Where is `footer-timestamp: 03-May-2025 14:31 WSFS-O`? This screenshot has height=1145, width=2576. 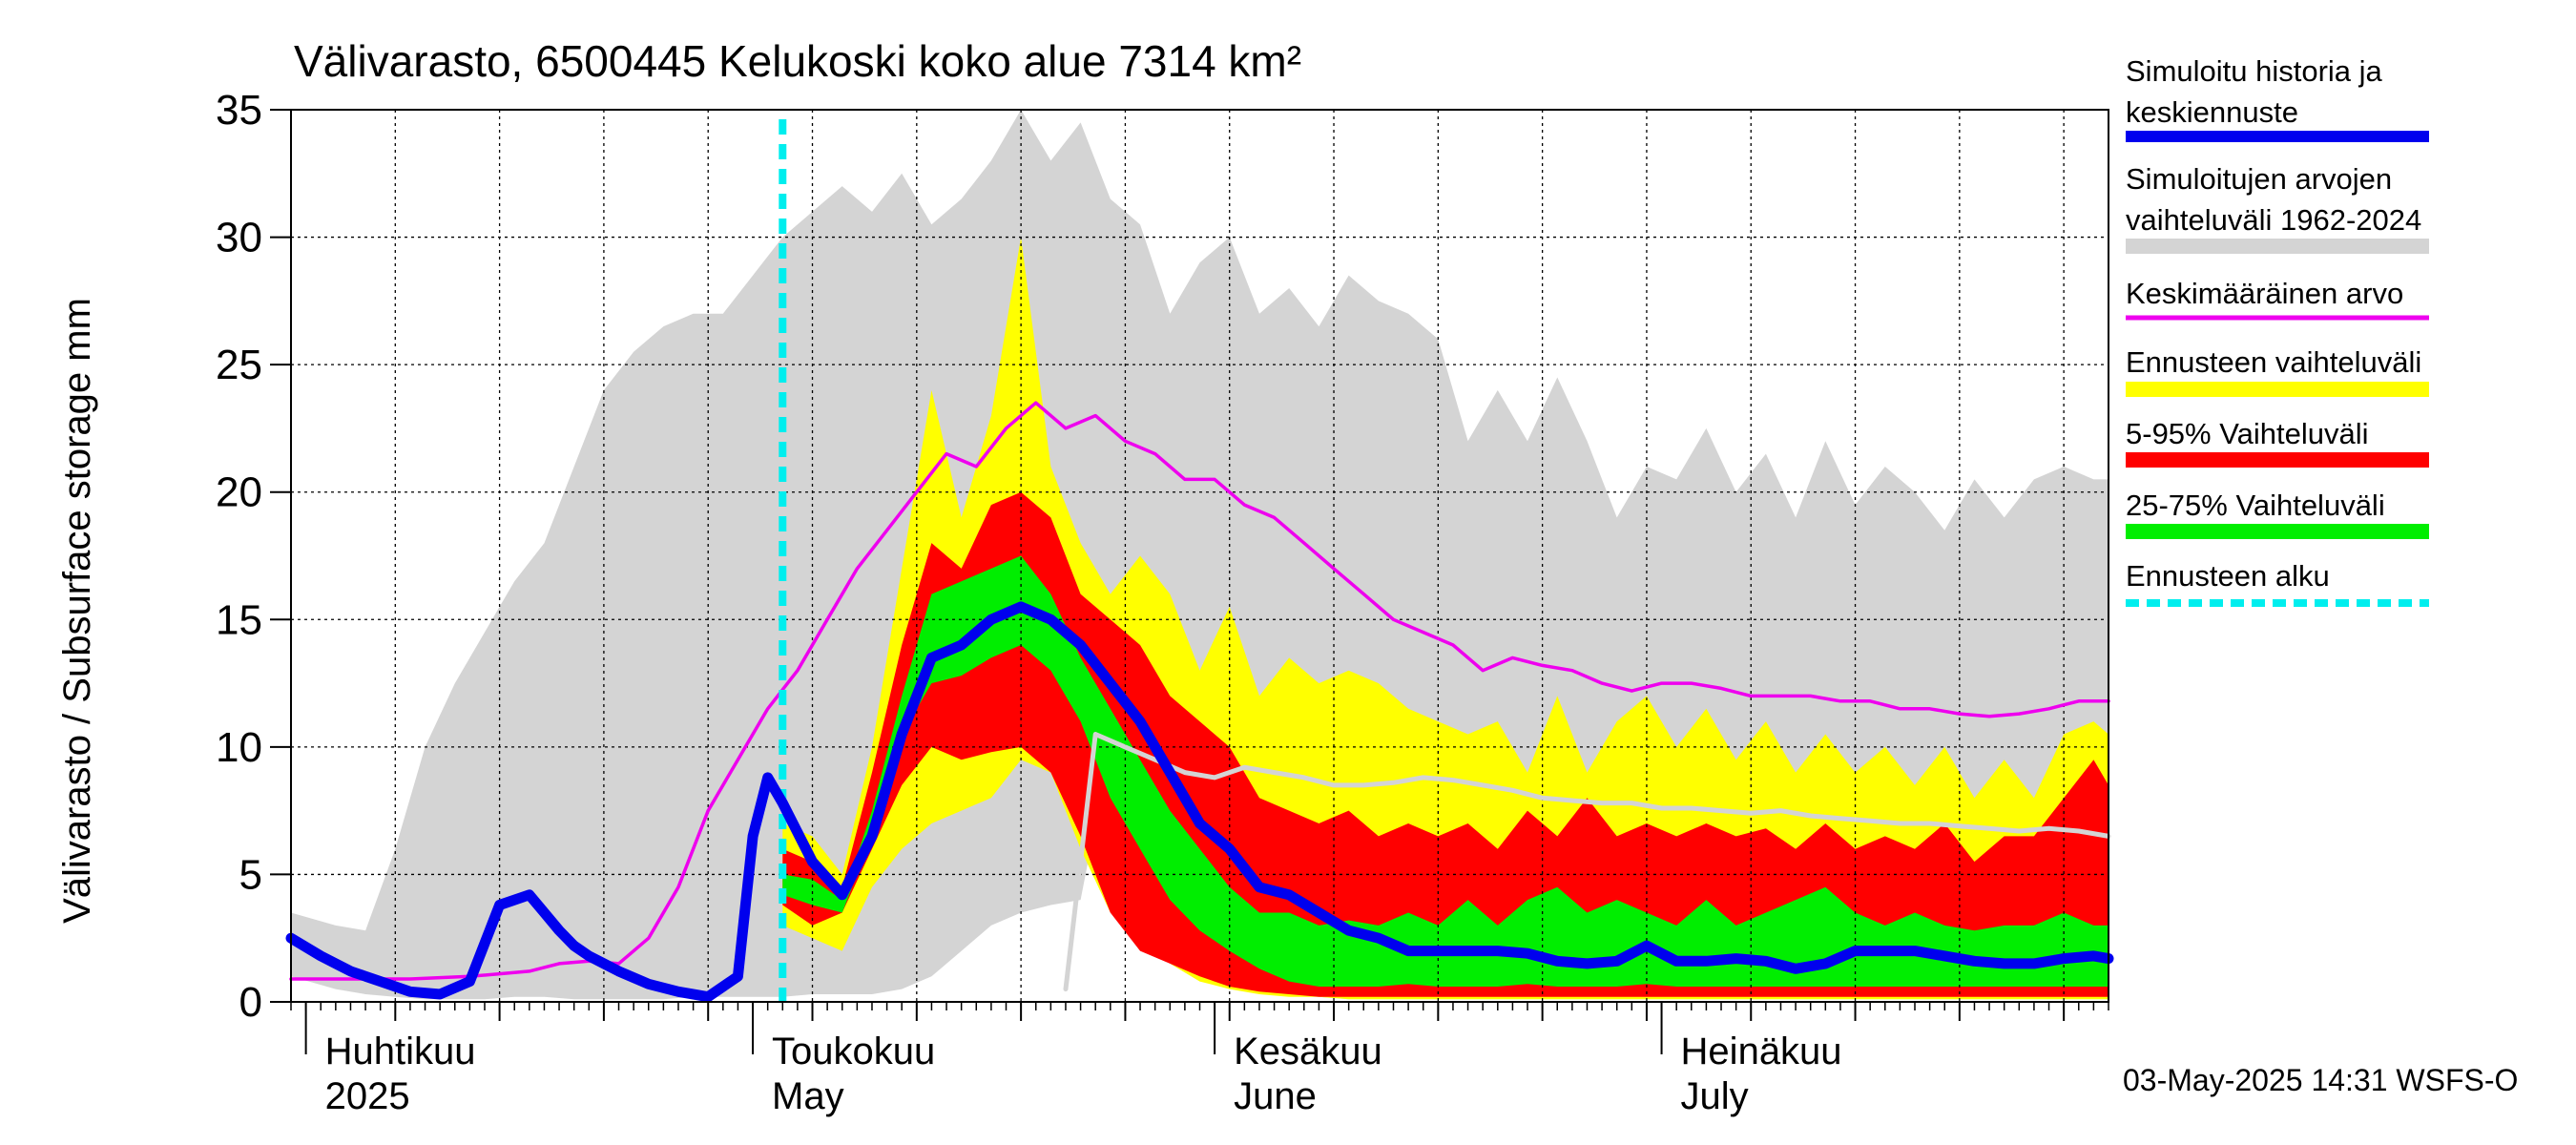
footer-timestamp: 03-May-2025 14:31 WSFS-O is located at coordinates (2320, 1080).